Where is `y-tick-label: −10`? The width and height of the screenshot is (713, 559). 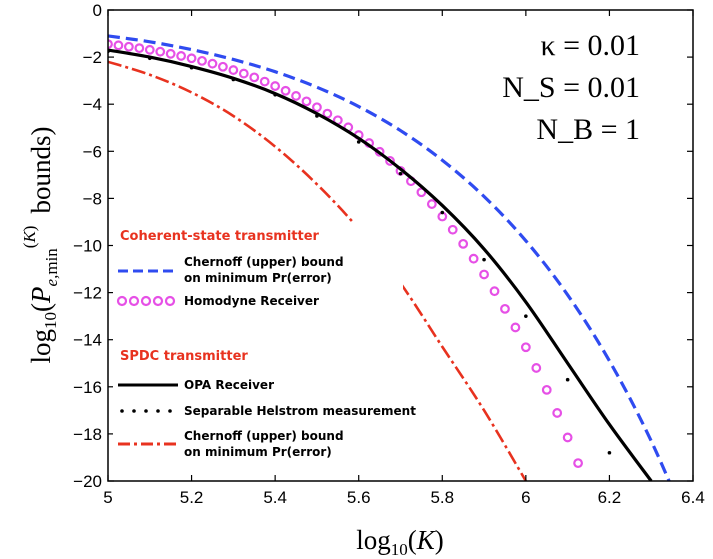
y-tick-label: −10 is located at coordinates (87, 246).